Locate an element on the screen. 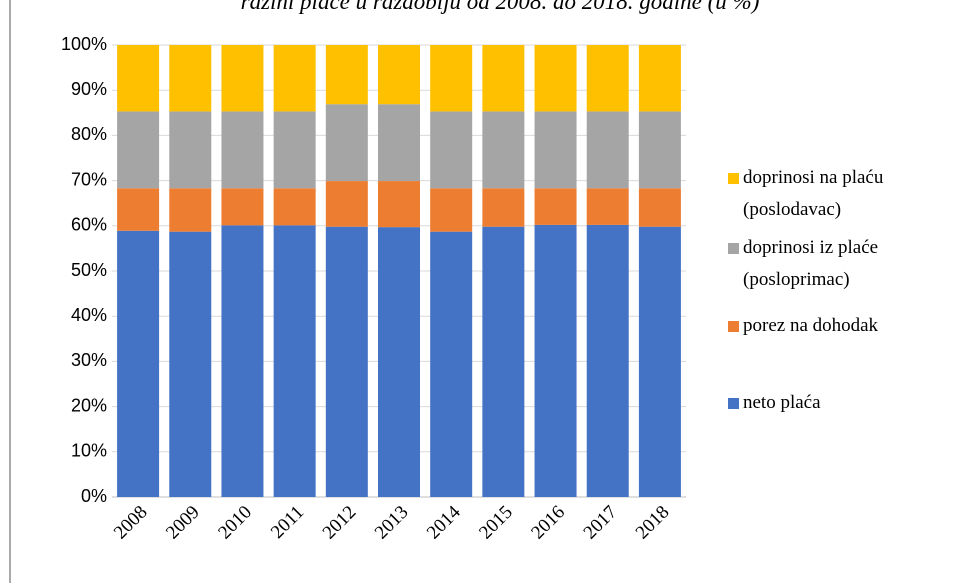 Image resolution: width=957 pixels, height=583 pixels. x-tick-label: 2017 is located at coordinates (601, 523).